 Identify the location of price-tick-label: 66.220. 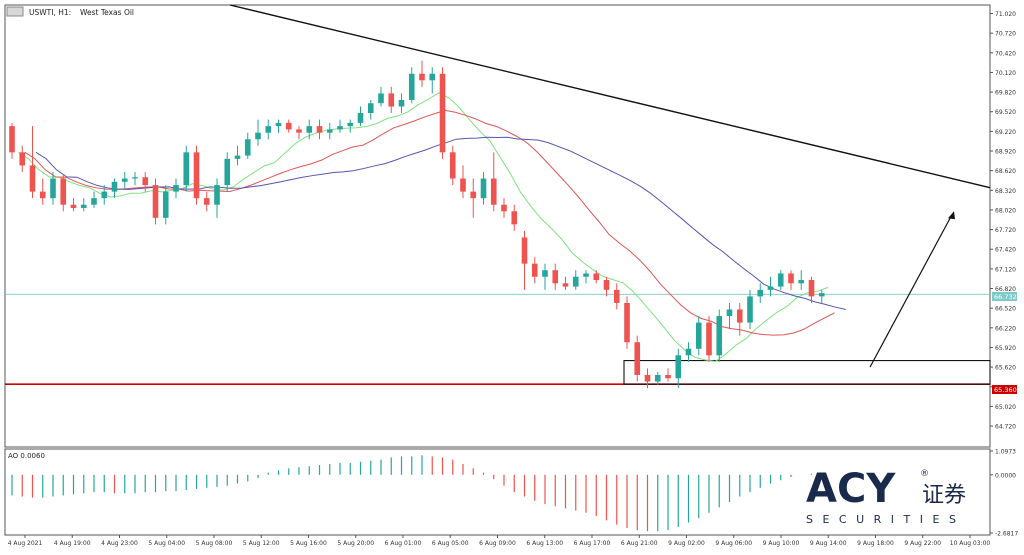
(1005, 328).